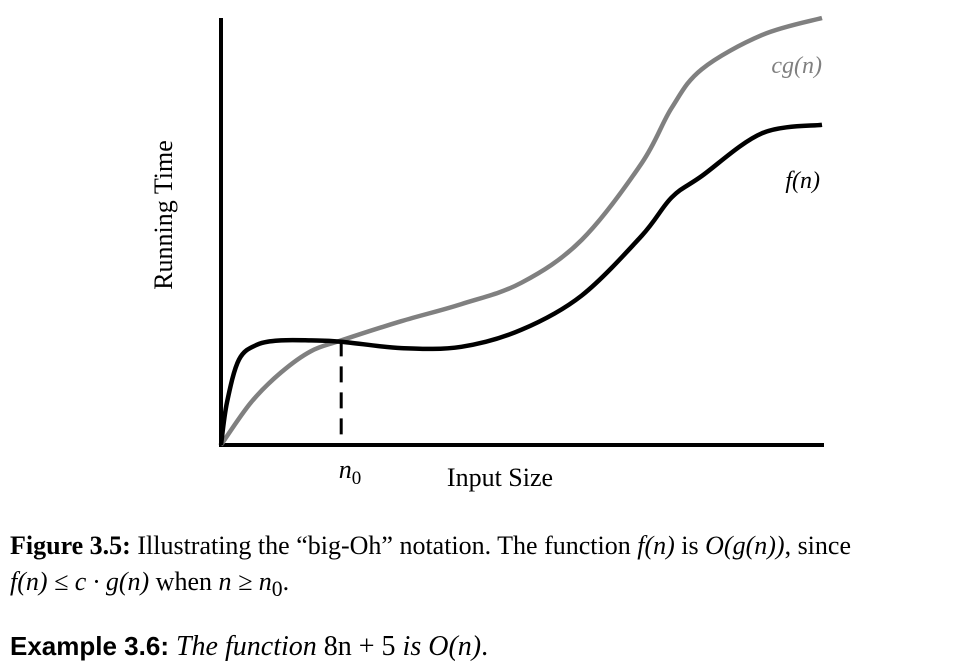 Image resolution: width=974 pixels, height=670 pixels. I want to click on series-label-cg: cg(n), so click(796, 66).